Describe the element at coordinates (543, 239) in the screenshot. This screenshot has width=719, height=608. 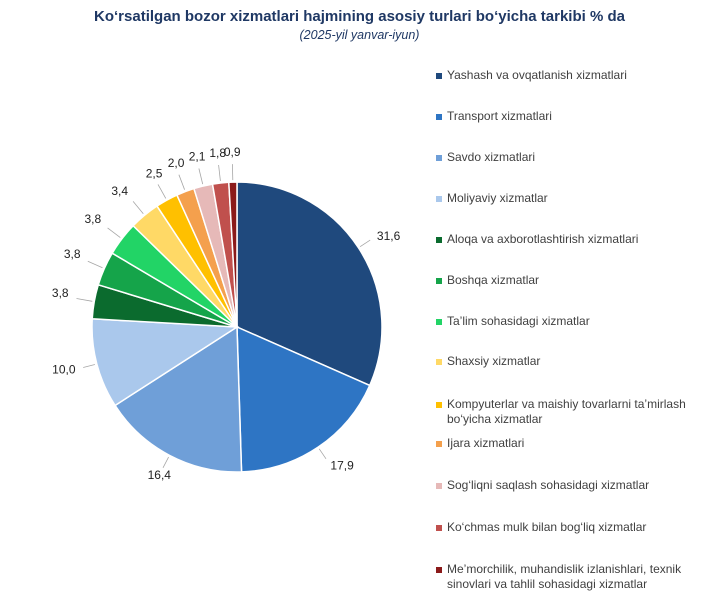
I see `legend-label: Aloqa va axborotlashtirish xizmatlari` at that location.